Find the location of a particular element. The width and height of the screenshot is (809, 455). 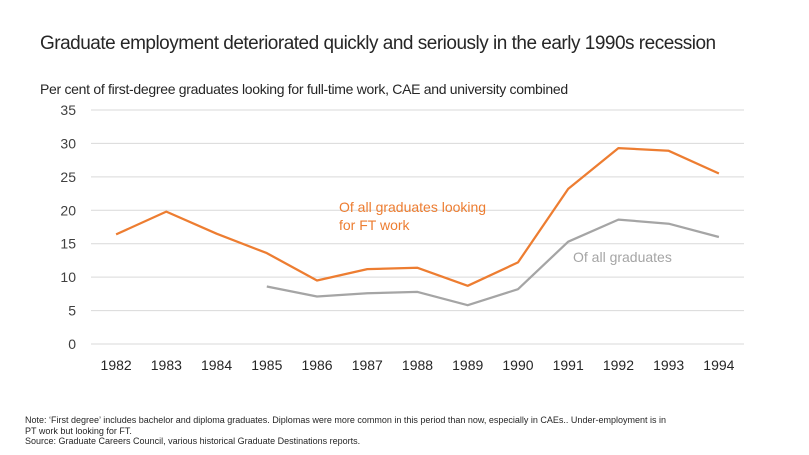

x-tick-label: 1985 is located at coordinates (266, 365).